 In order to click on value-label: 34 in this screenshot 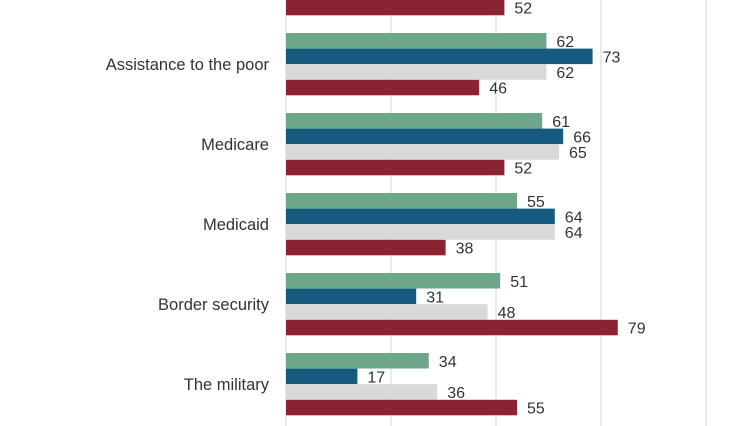, I will do `click(448, 362)`.